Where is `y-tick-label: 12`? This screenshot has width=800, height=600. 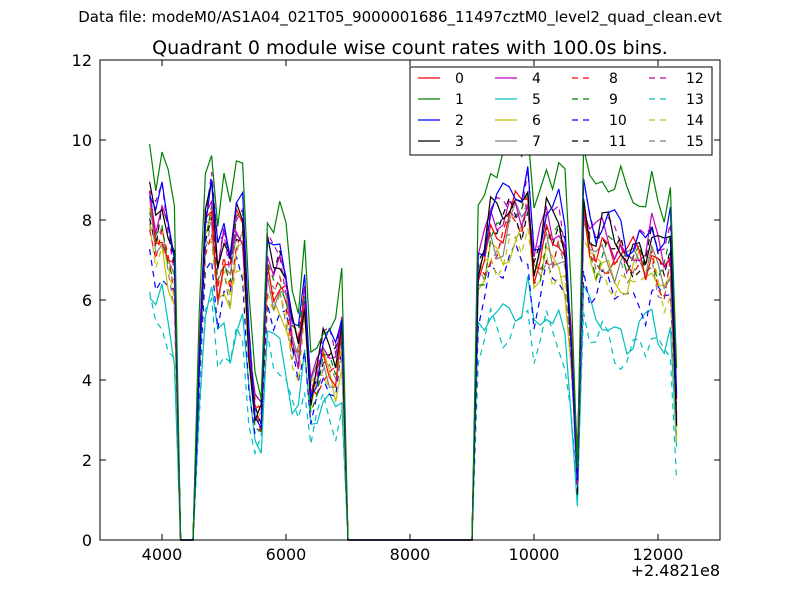 y-tick-label: 12 is located at coordinates (82, 60).